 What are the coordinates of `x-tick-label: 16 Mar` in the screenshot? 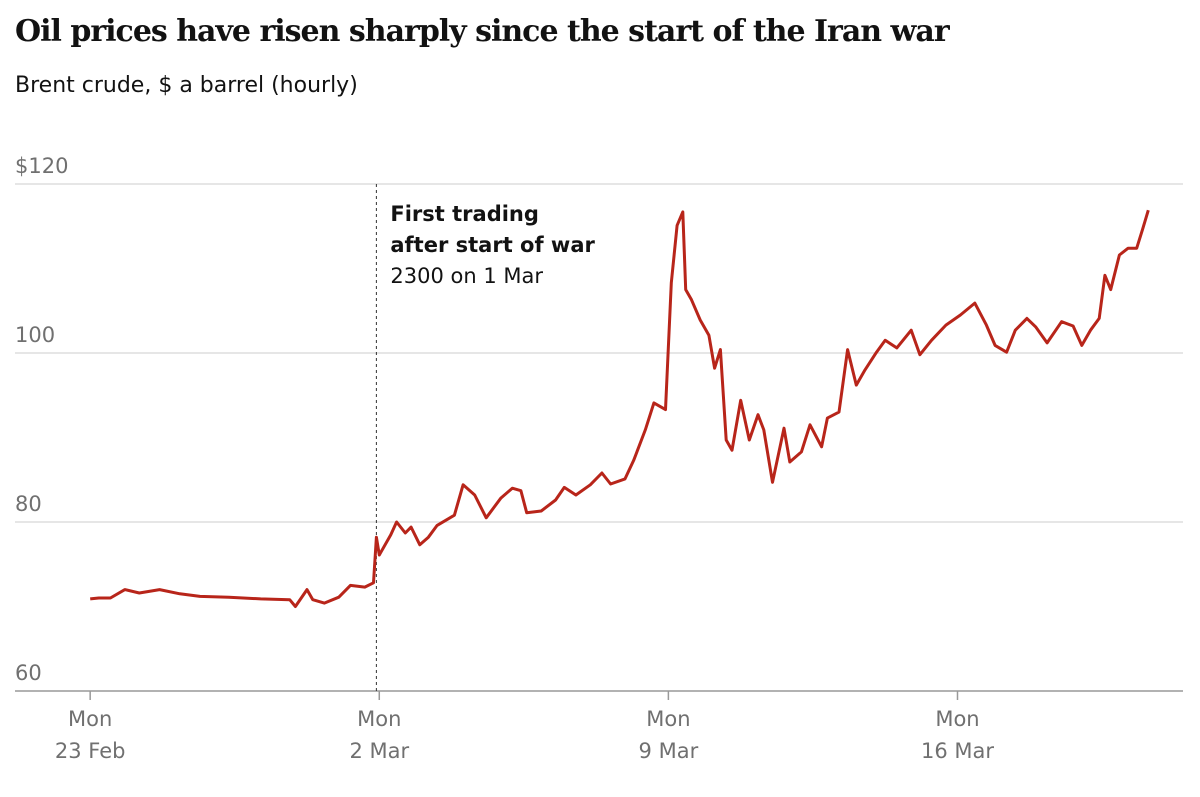 It's located at (957, 751).